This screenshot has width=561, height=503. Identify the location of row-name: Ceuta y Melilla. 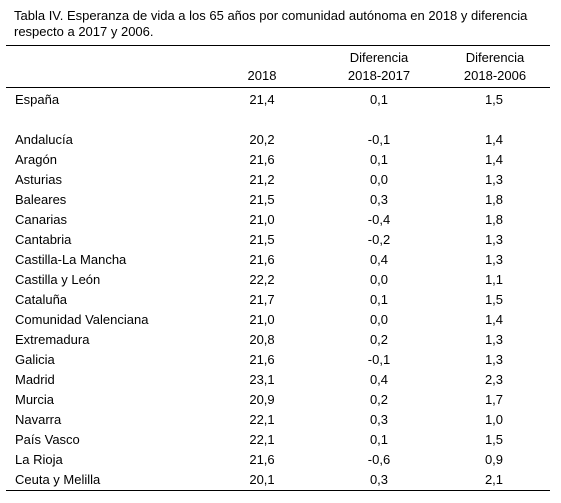
(58, 479).